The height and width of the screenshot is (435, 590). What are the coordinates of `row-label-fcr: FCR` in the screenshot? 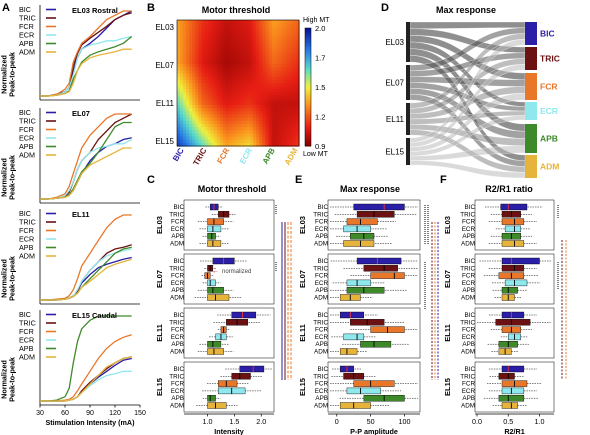 It's located at (177, 330).